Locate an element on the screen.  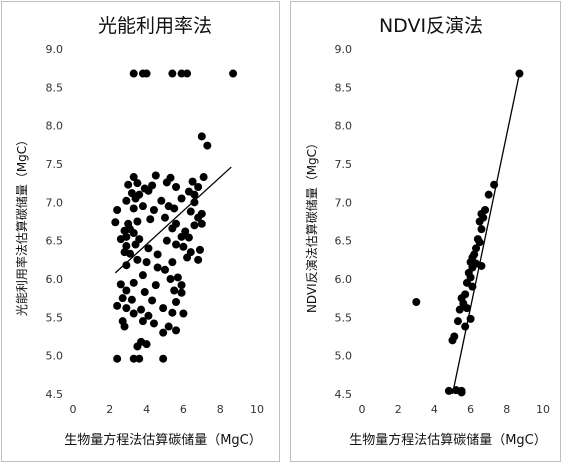
y-axis-label: 光能利用率法估算碳储量（MgC） is located at coordinates (21, 225).